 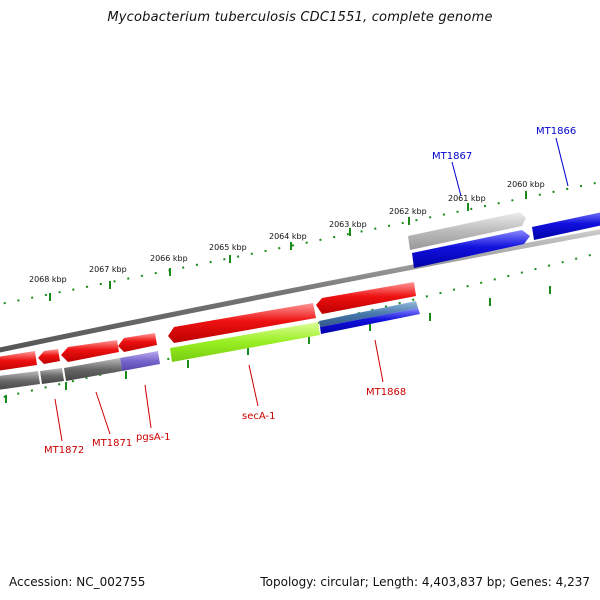 What do you see at coordinates (18, 361) in the screenshot?
I see `gene-left-edge` at bounding box center [18, 361].